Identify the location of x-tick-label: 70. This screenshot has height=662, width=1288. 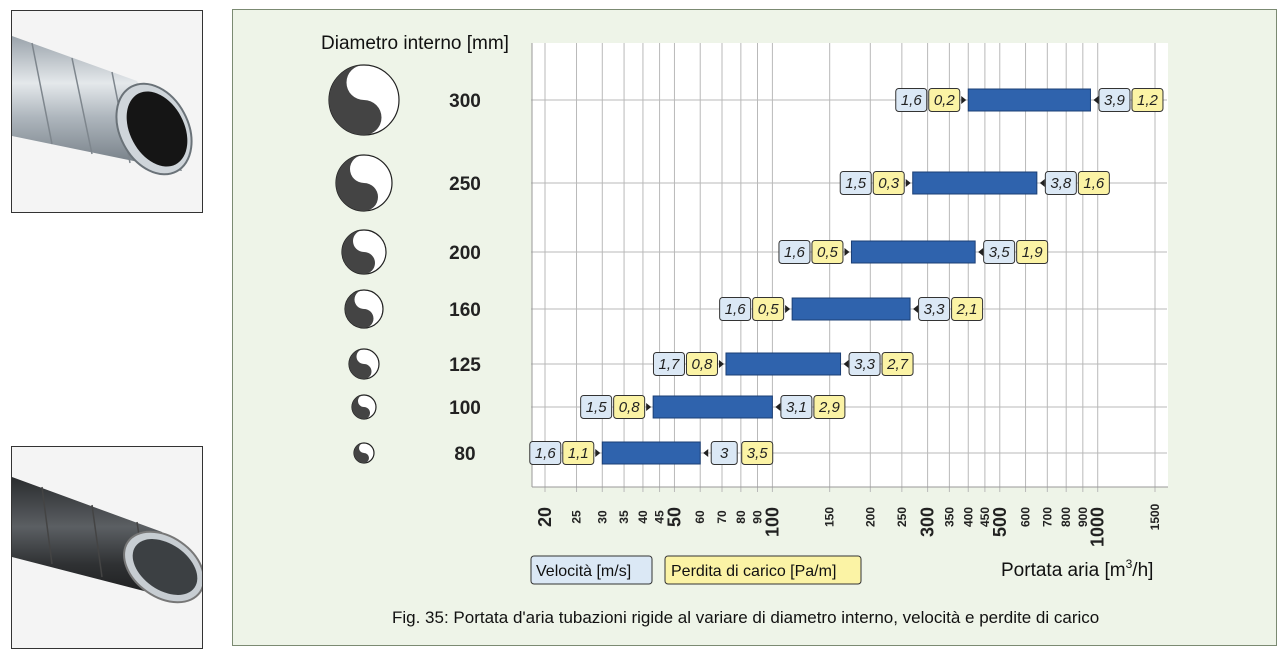
(722, 517).